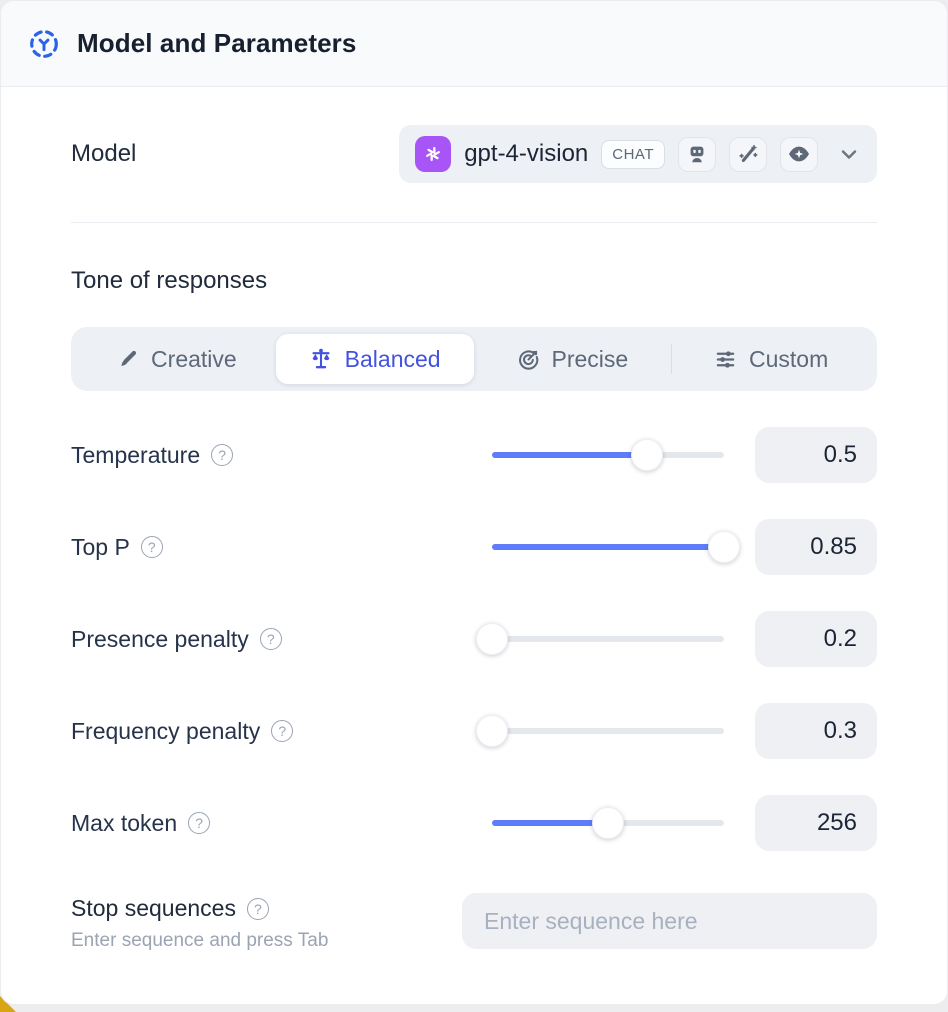  Describe the element at coordinates (169, 280) in the screenshot. I see `tone-heading: Tone of responses` at that location.